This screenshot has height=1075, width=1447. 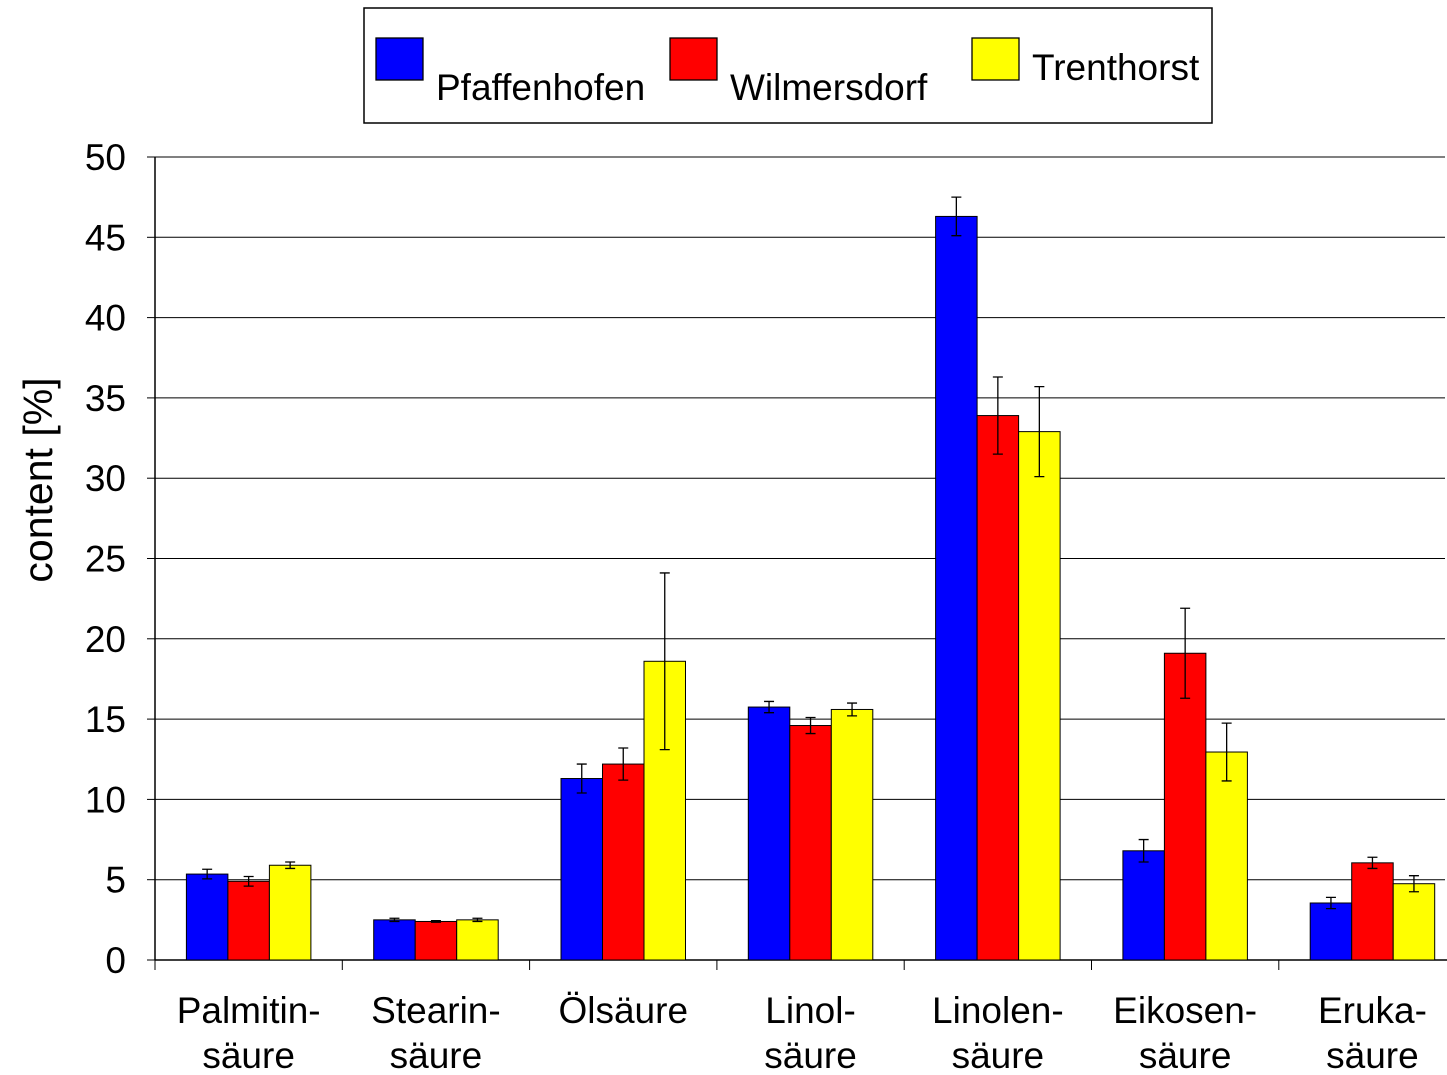 I want to click on y-tick-label: 25, so click(x=105, y=559).